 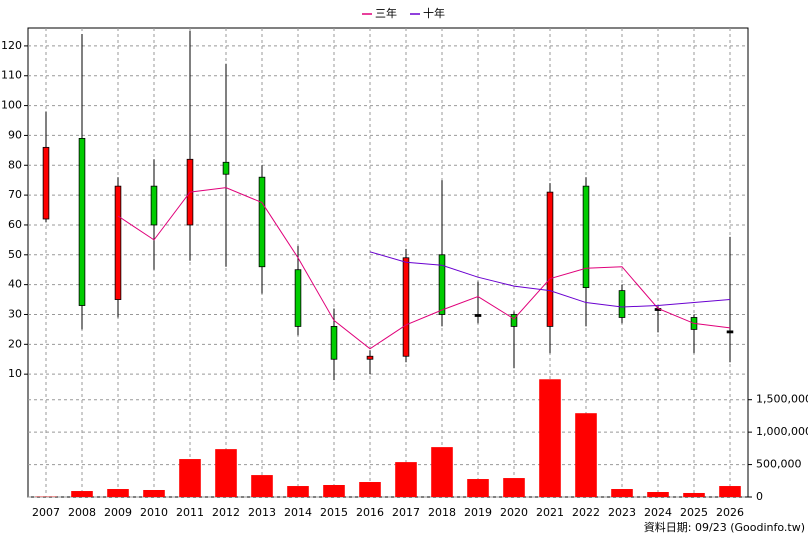 What do you see at coordinates (782, 399) in the screenshot?
I see `y2-tick-label: 1,500,000` at bounding box center [782, 399].